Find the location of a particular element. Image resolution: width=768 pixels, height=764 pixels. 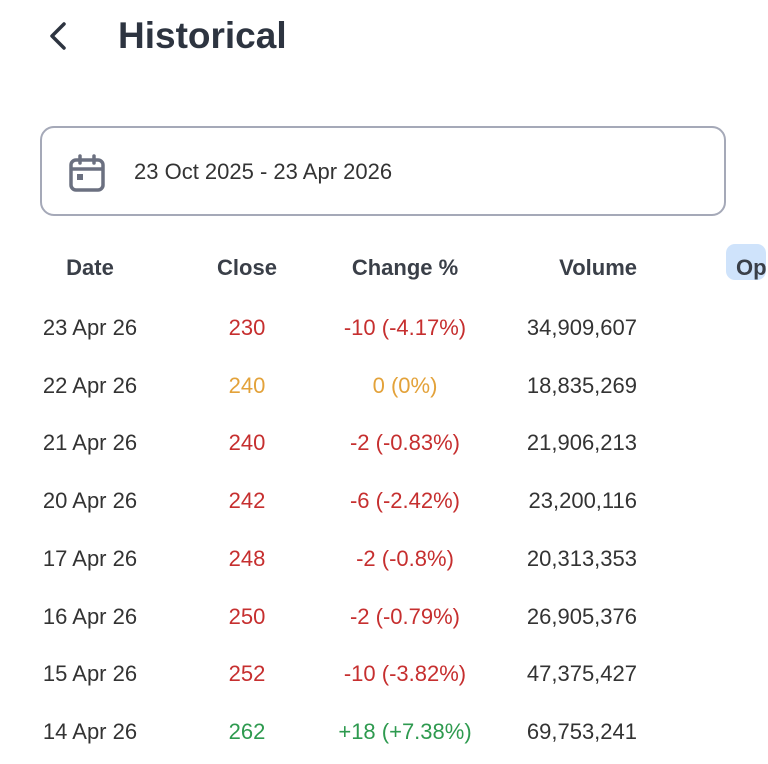

volume-cell: 69,753,241 is located at coordinates (581, 731).